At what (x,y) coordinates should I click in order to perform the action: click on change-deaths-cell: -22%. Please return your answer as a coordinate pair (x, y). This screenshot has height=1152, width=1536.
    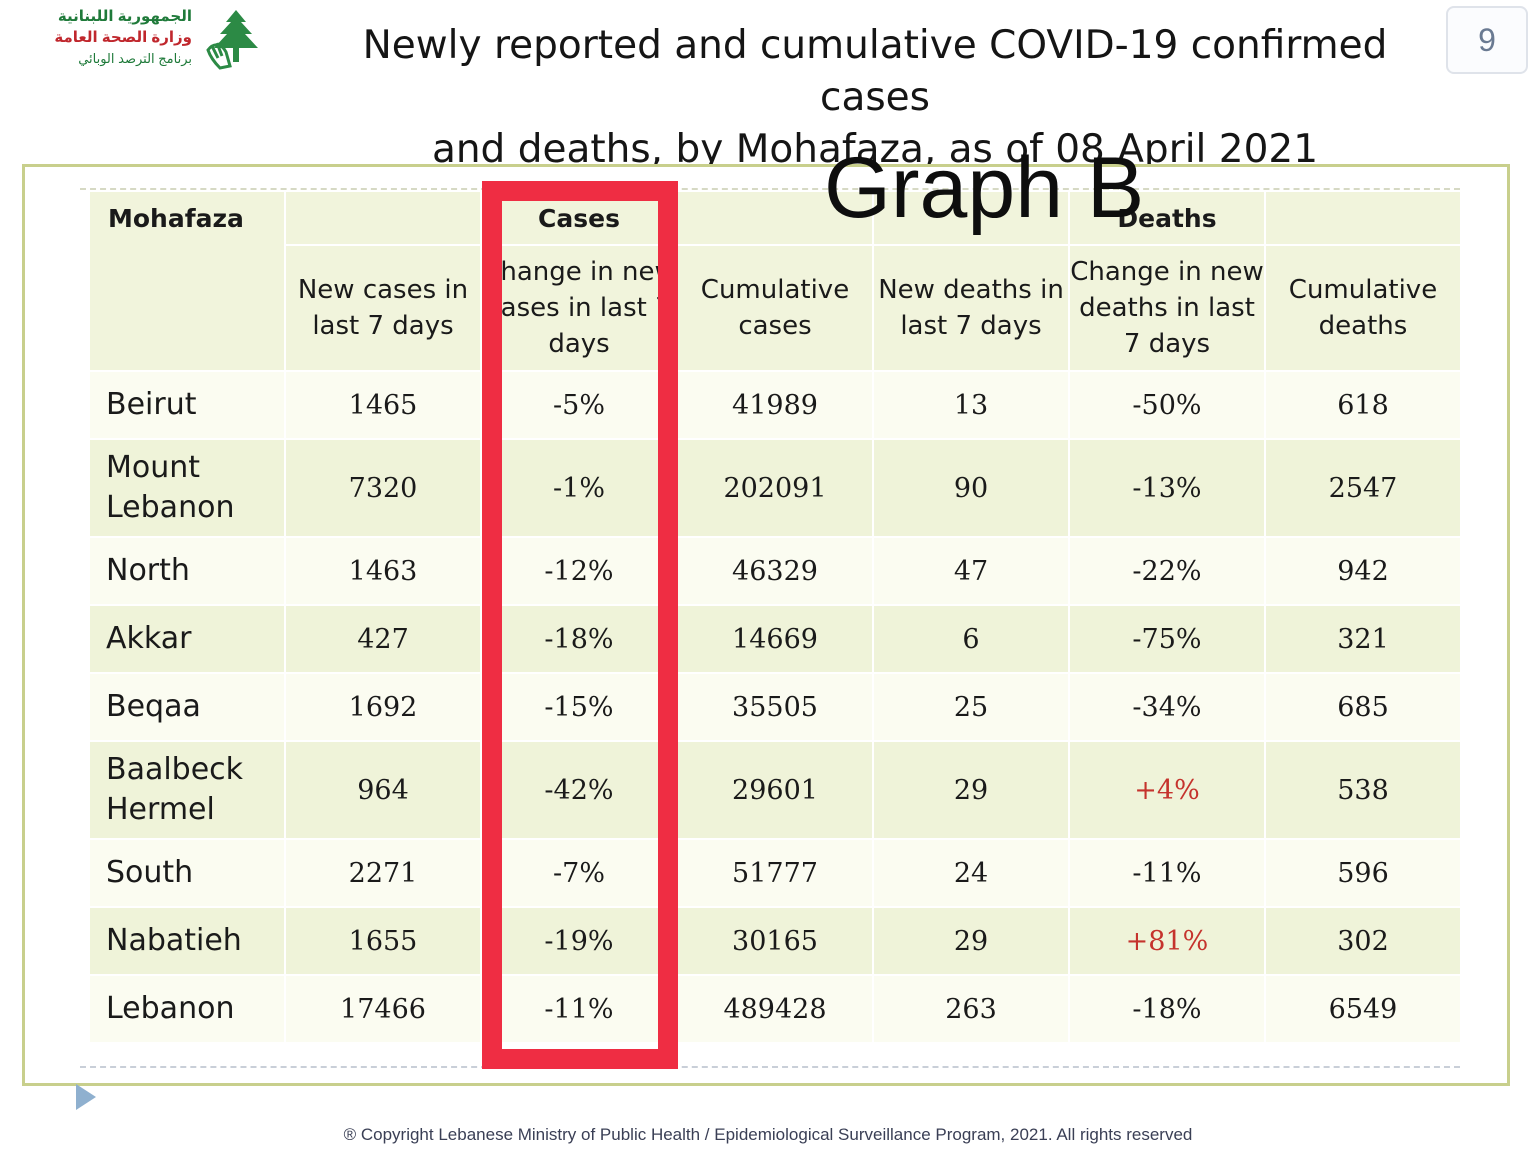
    Looking at the image, I should click on (1167, 571).